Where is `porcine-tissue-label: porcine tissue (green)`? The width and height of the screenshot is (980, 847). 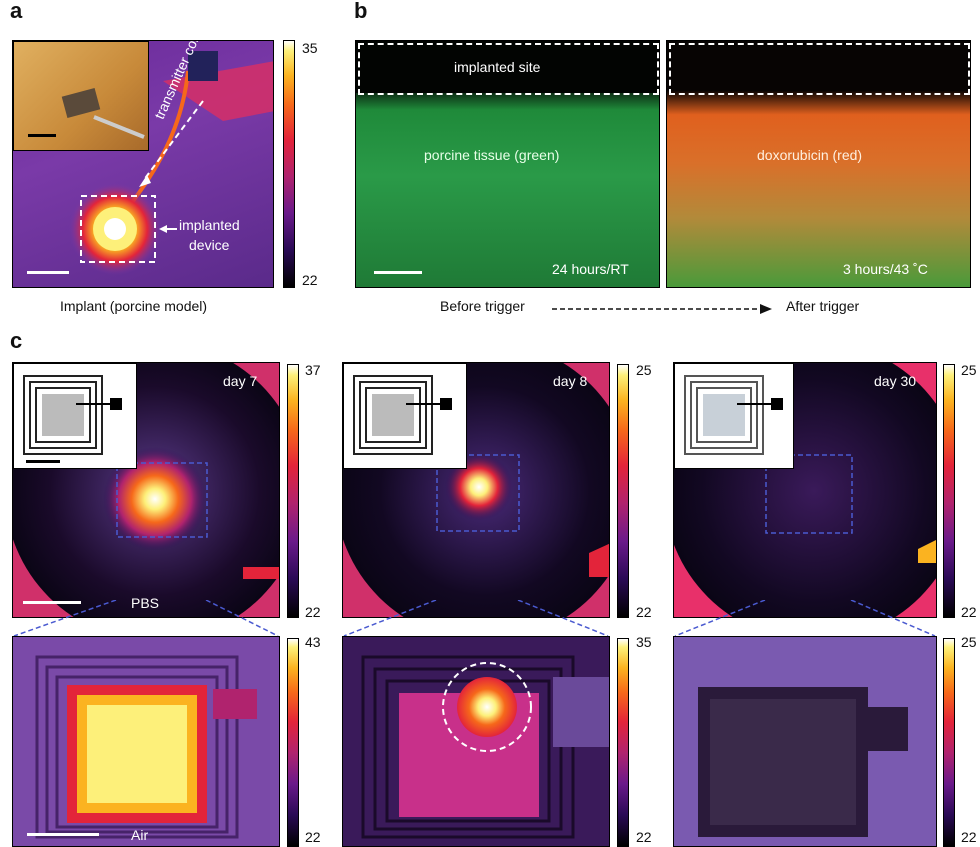 porcine-tissue-label: porcine tissue (green) is located at coordinates (492, 155).